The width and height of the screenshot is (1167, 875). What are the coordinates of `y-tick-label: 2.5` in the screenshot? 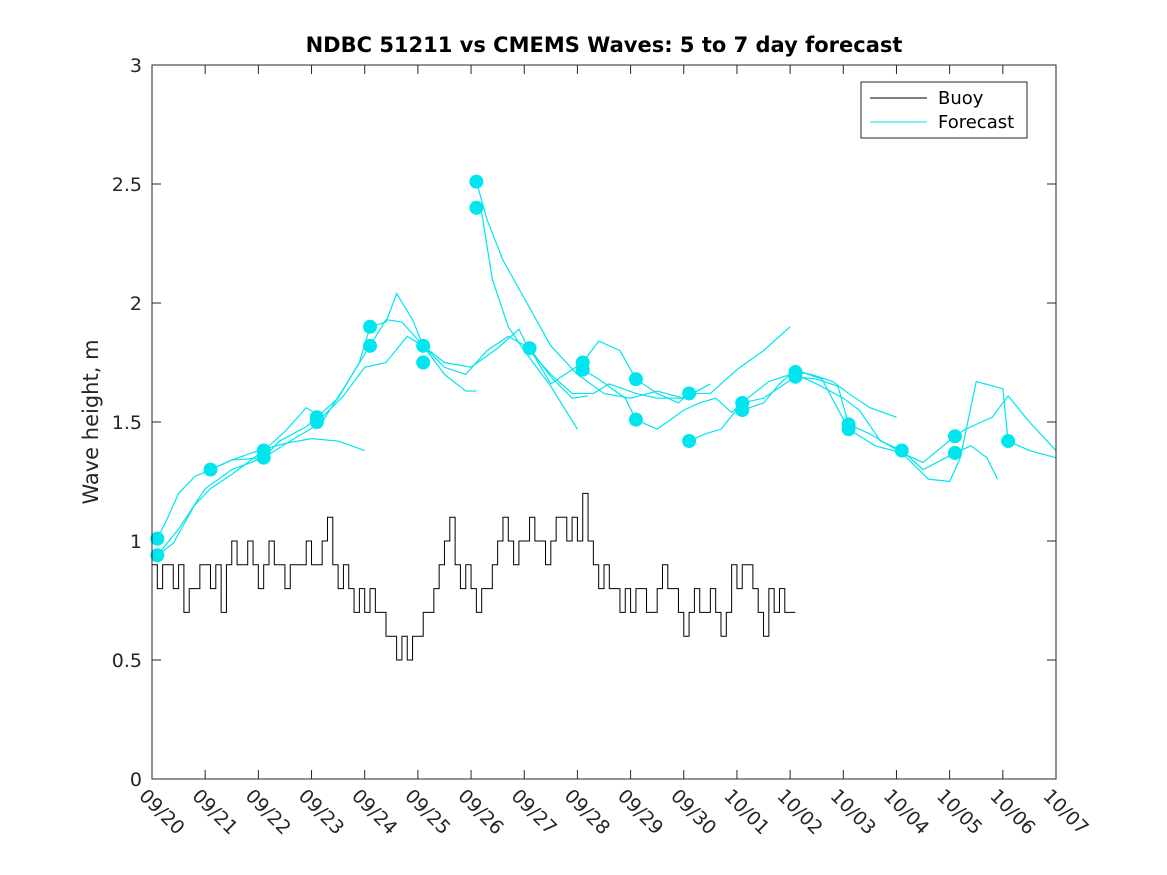 It's located at (127, 185).